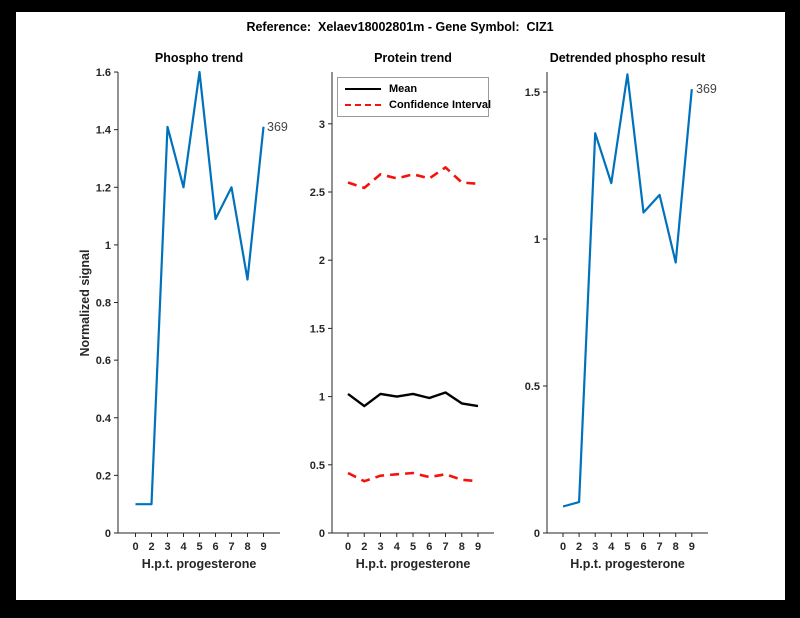 This screenshot has width=800, height=618. I want to click on x-axis-label-2: H.p.t. progesterone, so click(413, 564).